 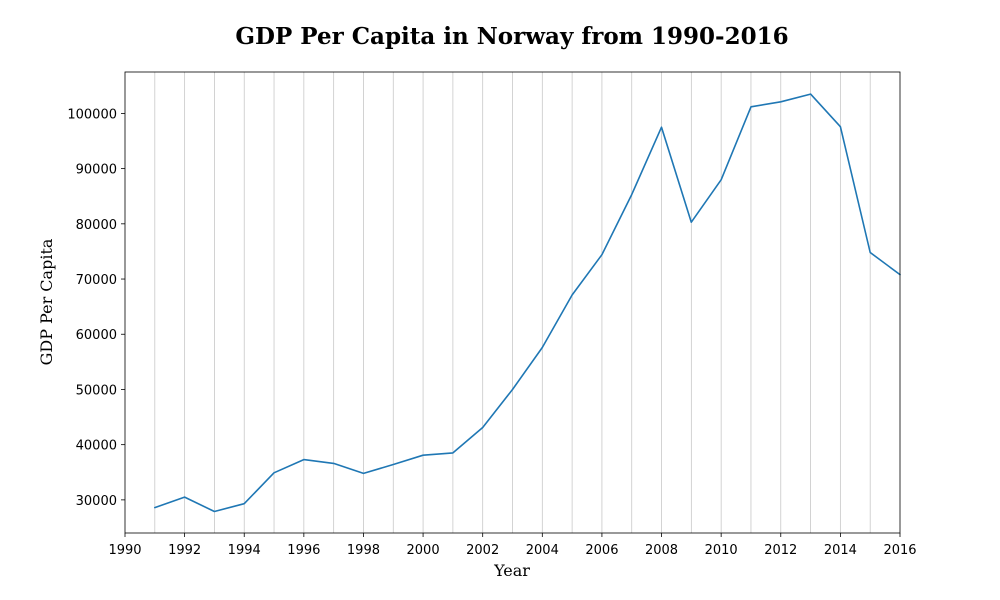 I want to click on x-tick-label: 1990, so click(x=124, y=550).